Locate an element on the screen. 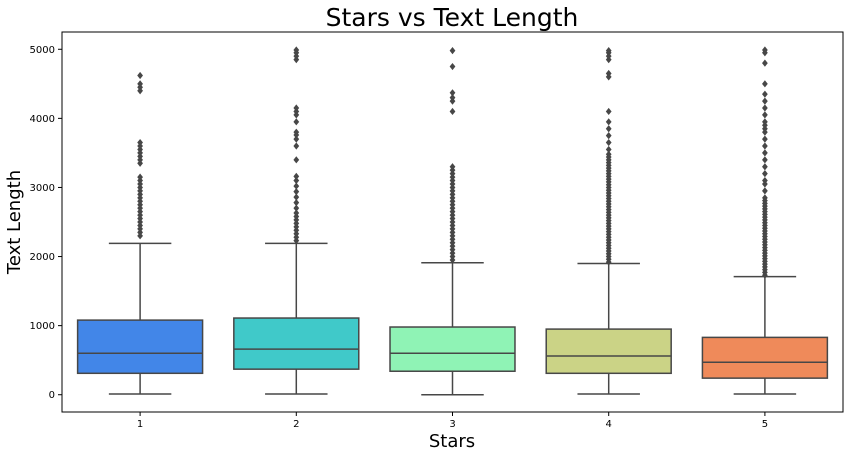  y-tick-label: 3000 is located at coordinates (42, 188).